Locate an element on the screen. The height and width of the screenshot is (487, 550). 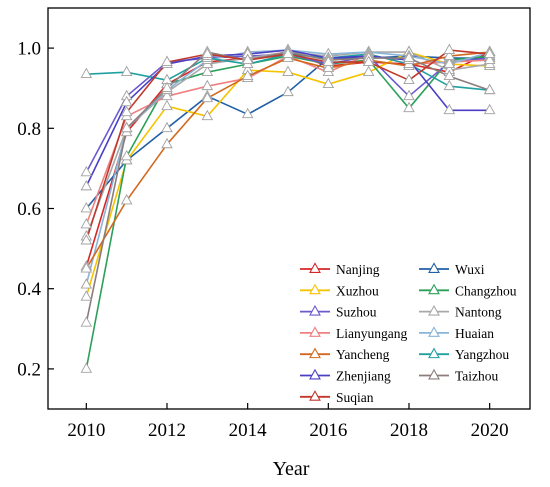
legend-label: Wuxi is located at coordinates (470, 269).